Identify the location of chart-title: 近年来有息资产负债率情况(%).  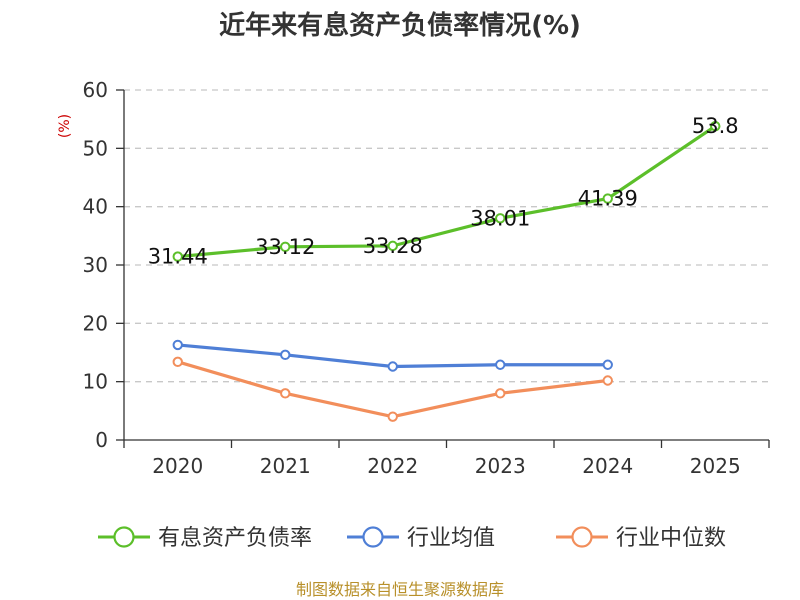
(400, 25).